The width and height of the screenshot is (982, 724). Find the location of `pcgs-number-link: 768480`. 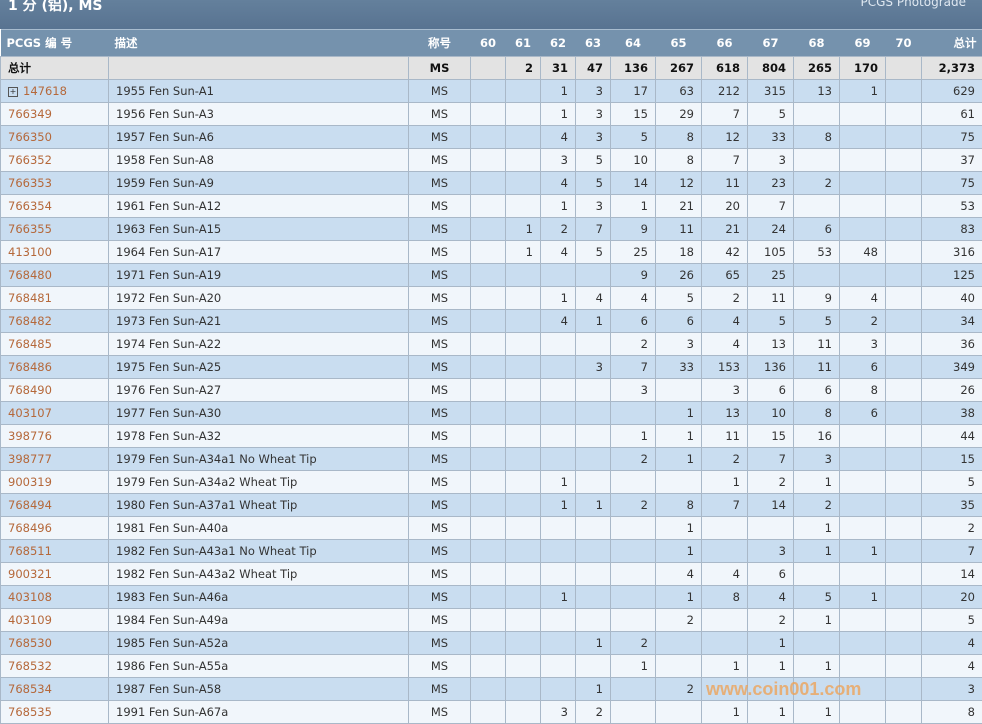

pcgs-number-link: 768480 is located at coordinates (30, 275).